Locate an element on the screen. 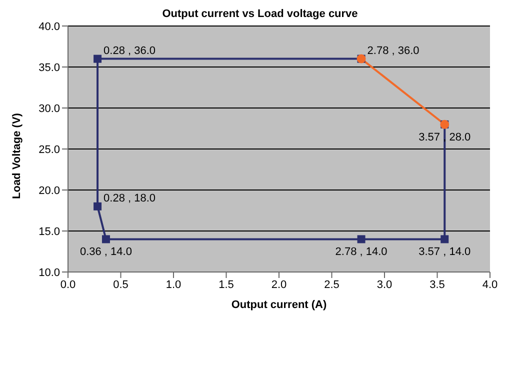 The height and width of the screenshot is (374, 520). y-axis-title: Load Voltage (V) is located at coordinates (16, 155).